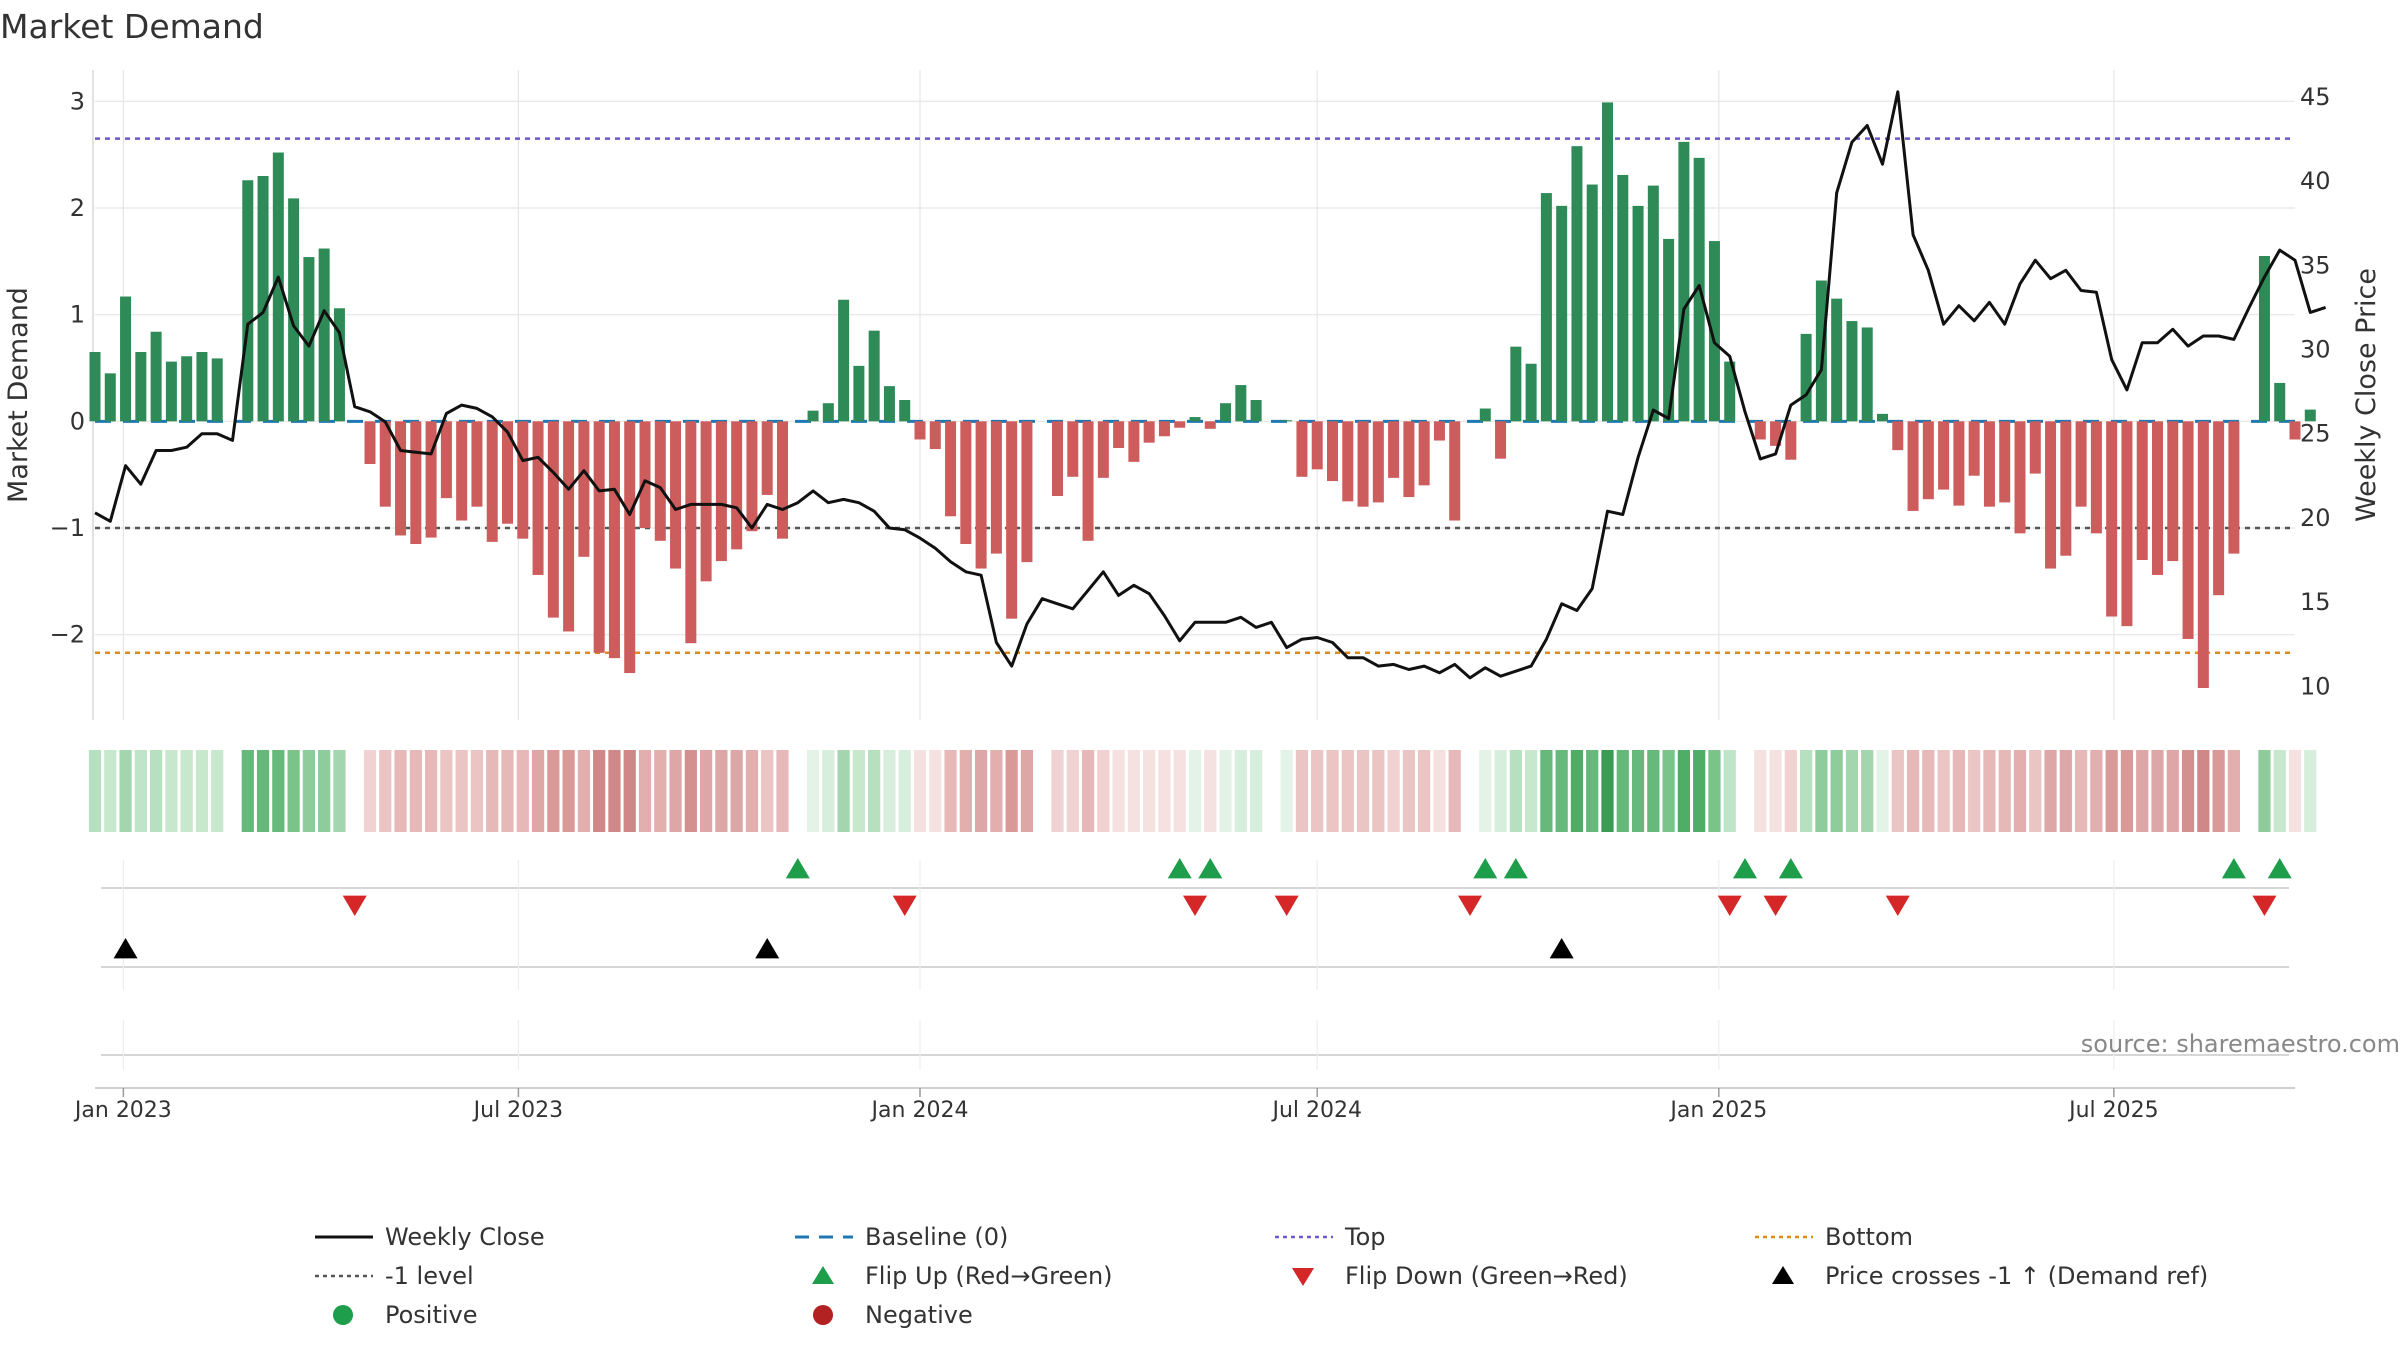 This screenshot has height=1350, width=2400. I want to click on legend-item: Baseline (0), so click(901, 1237).